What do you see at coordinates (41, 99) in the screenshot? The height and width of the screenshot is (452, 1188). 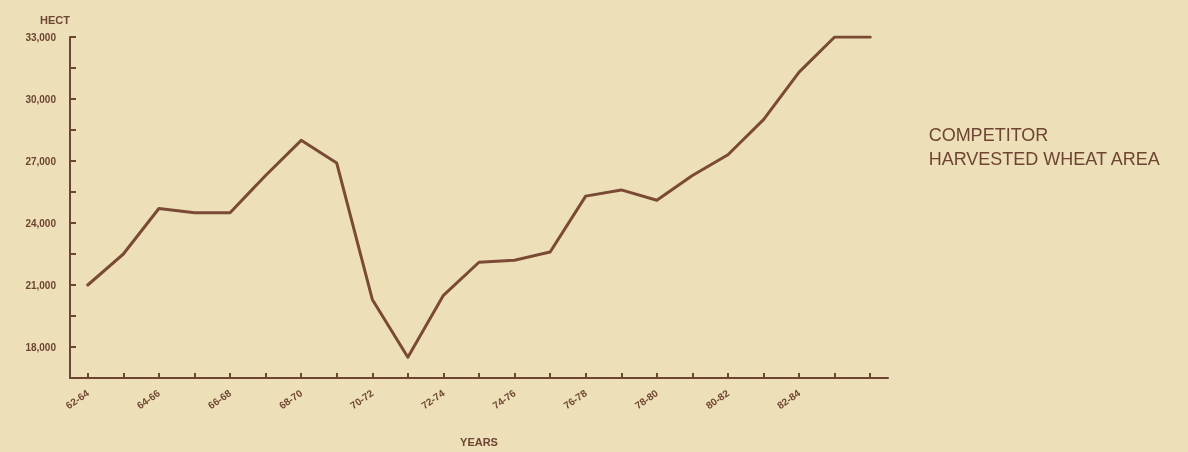 I see `y-tick-label: 30,000` at bounding box center [41, 99].